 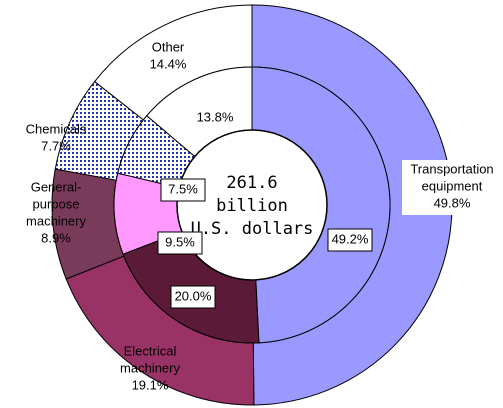 I want to click on category-label: Electrical, so click(x=150, y=350).